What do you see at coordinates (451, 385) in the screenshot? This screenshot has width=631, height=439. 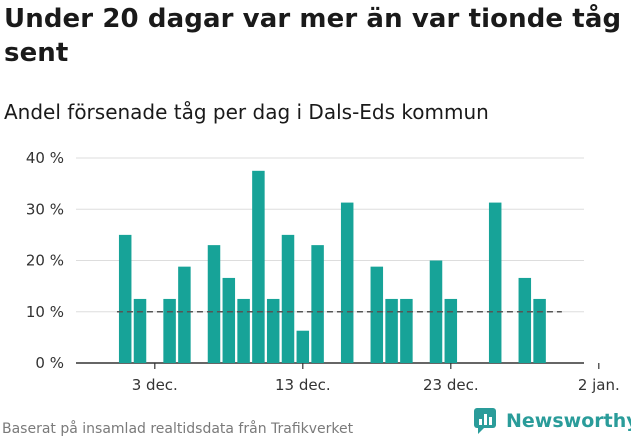 I see `x-tick-label: 23 dec.` at bounding box center [451, 385].